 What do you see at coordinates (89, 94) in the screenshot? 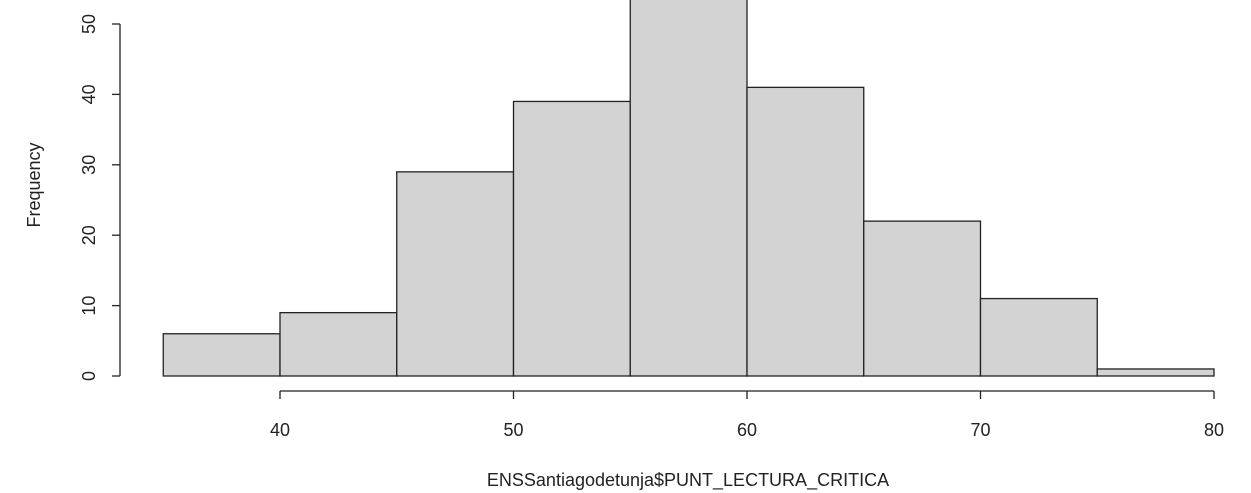
I see `y-tick-label: 40` at bounding box center [89, 94].